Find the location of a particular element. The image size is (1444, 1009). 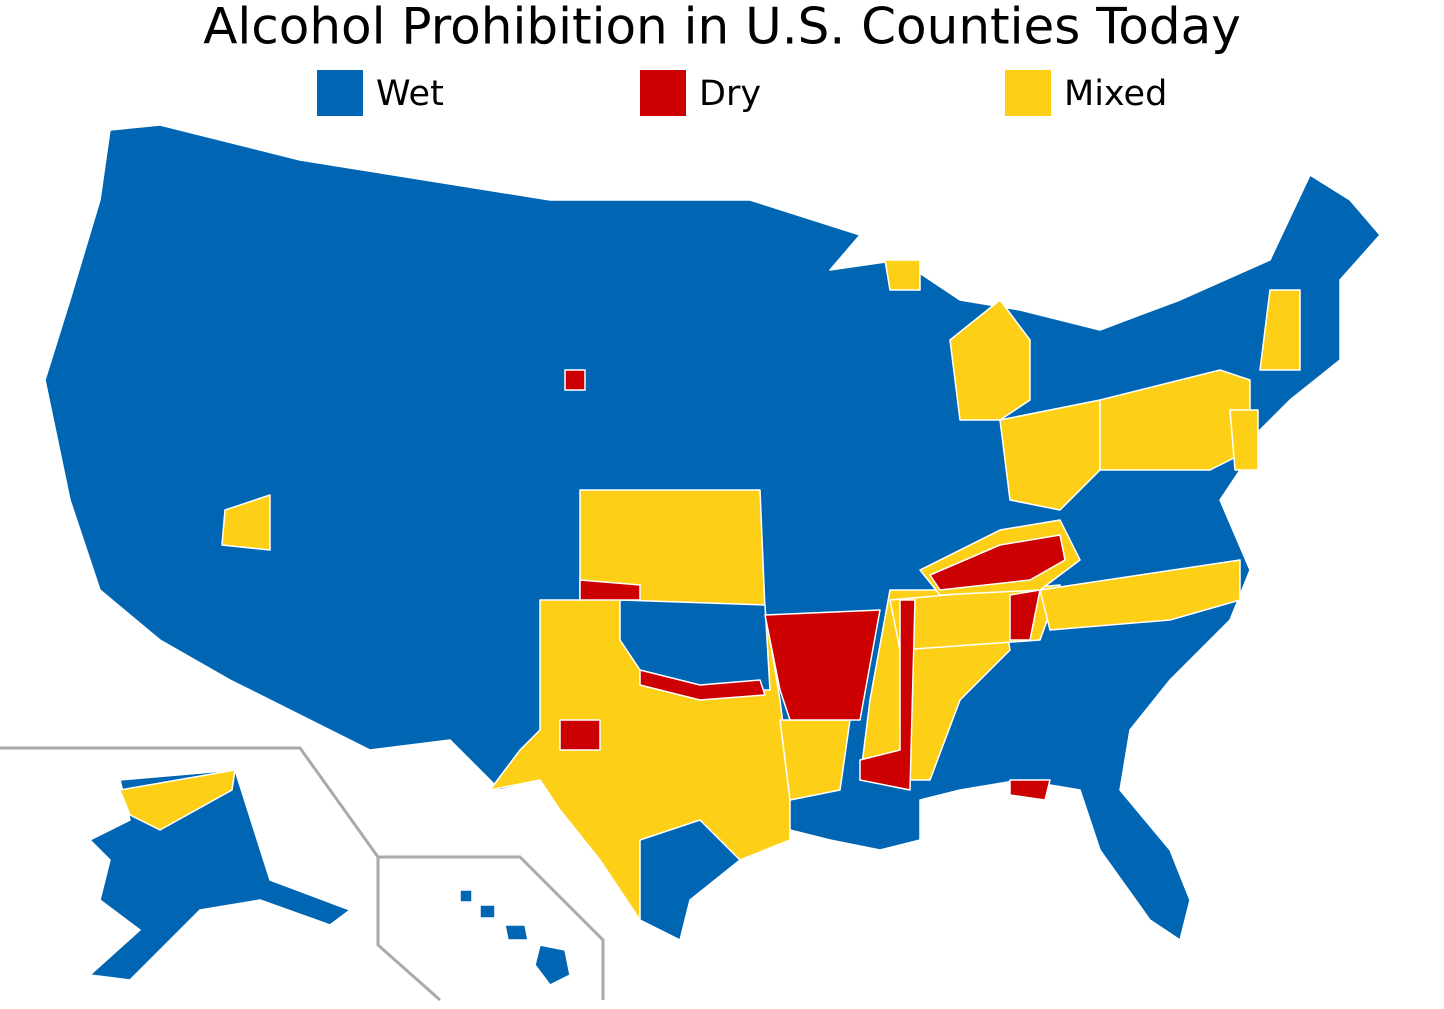

alaska-mixed is located at coordinates (177, 800).